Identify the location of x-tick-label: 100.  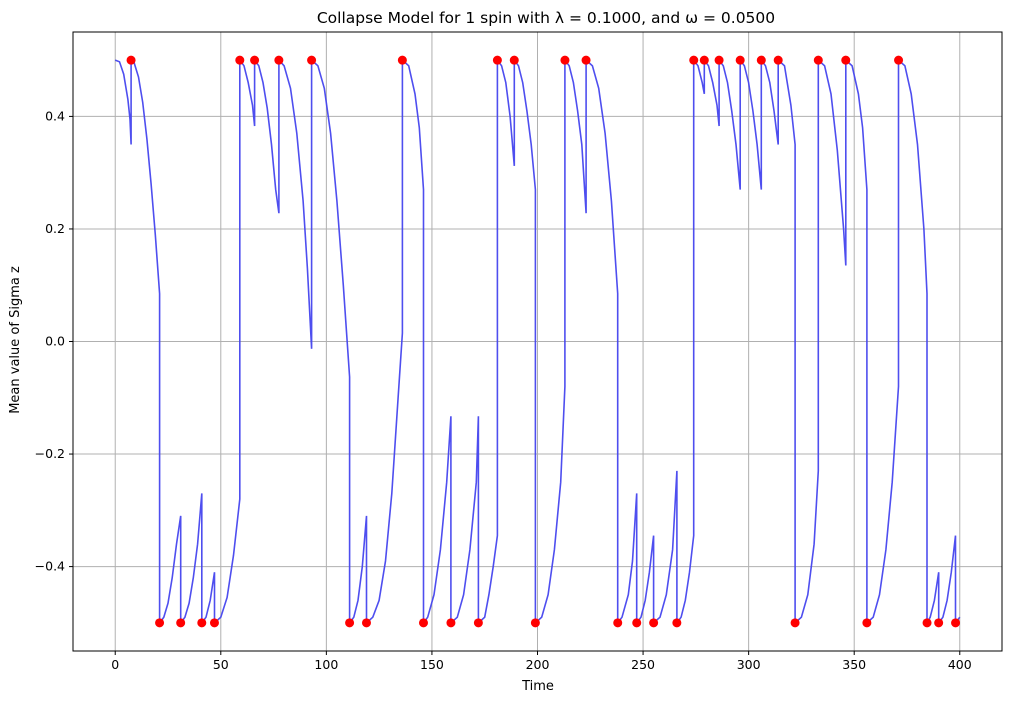
(326, 664).